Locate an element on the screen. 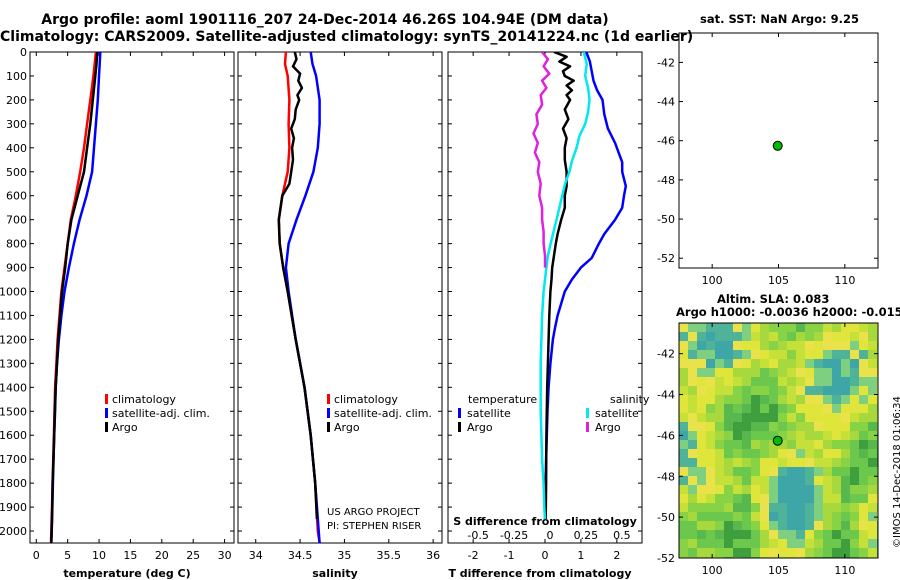  differences-xtick-label: -2 is located at coordinates (473, 555).